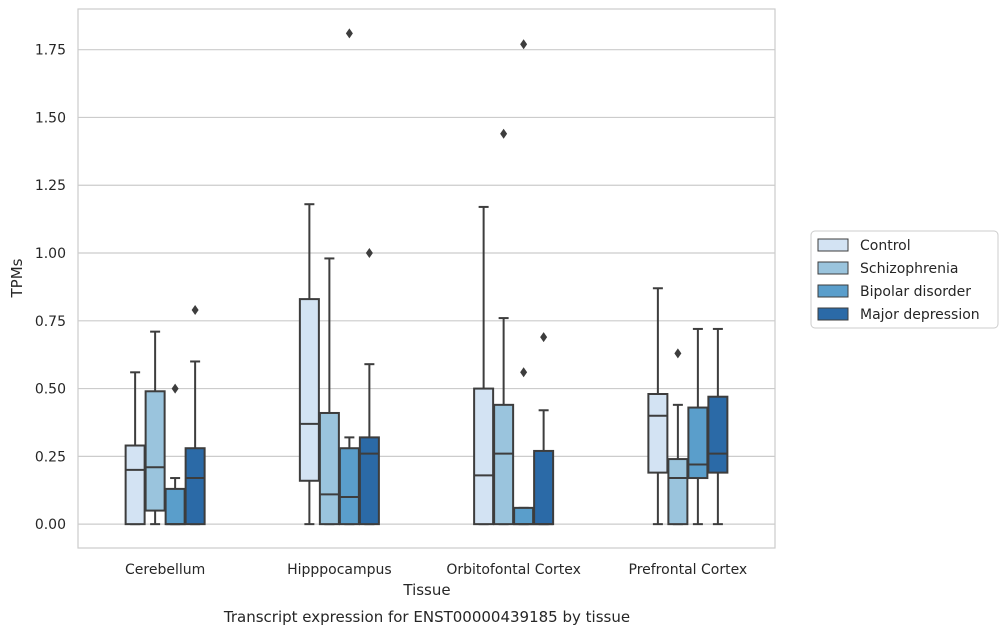  Describe the element at coordinates (165, 570) in the screenshot. I see `x-tick-label: Cerebellum` at that location.